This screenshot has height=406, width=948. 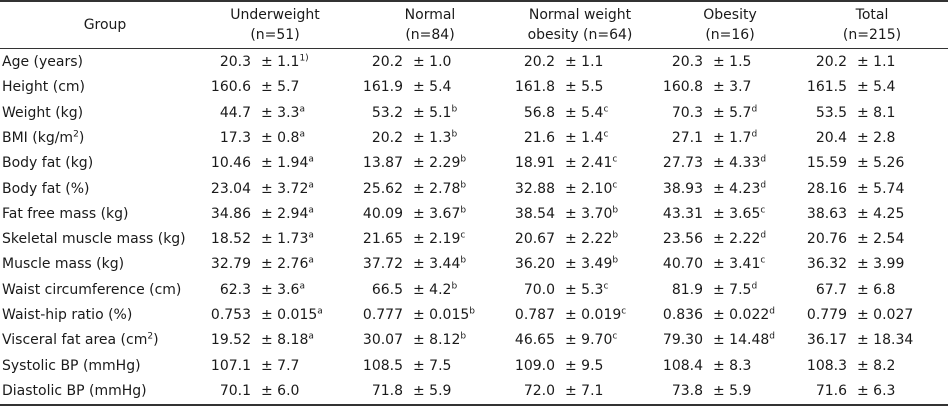 I want to click on cell-sd-value: ± 9.70, so click(x=589, y=340).